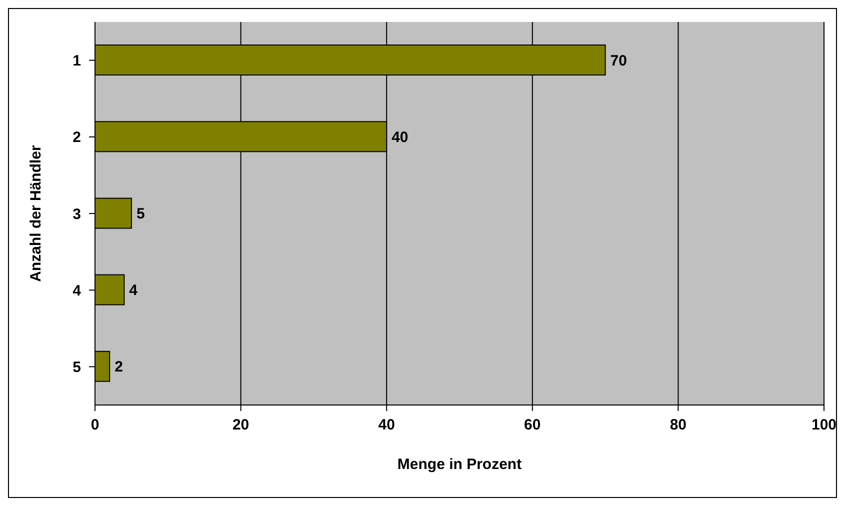 This screenshot has width=845, height=506. Describe the element at coordinates (532, 425) in the screenshot. I see `x-tick-label: 60` at that location.